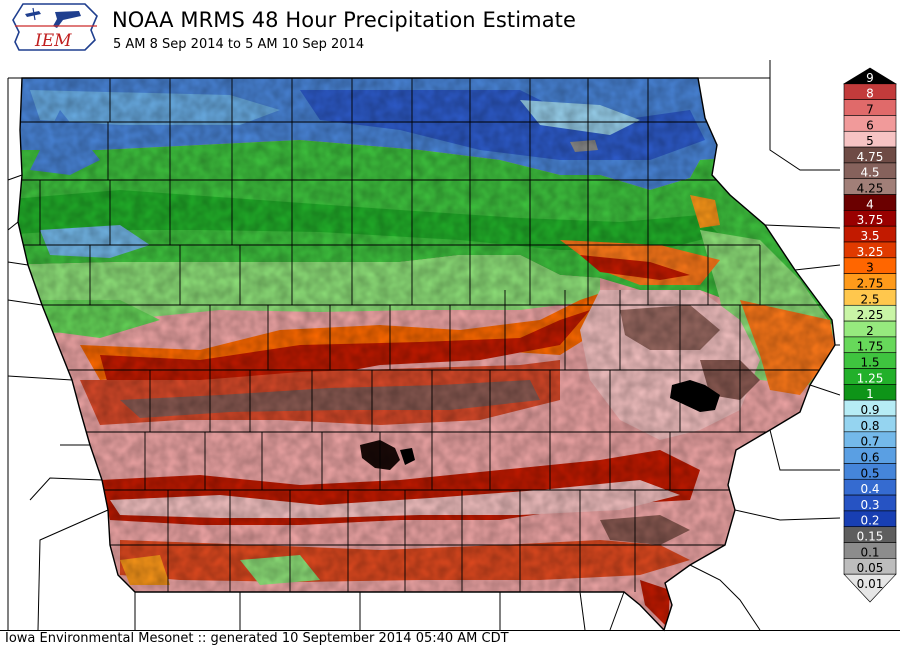  What do you see at coordinates (869, 426) in the screenshot?
I see `legend-label: 0.8` at bounding box center [869, 426].